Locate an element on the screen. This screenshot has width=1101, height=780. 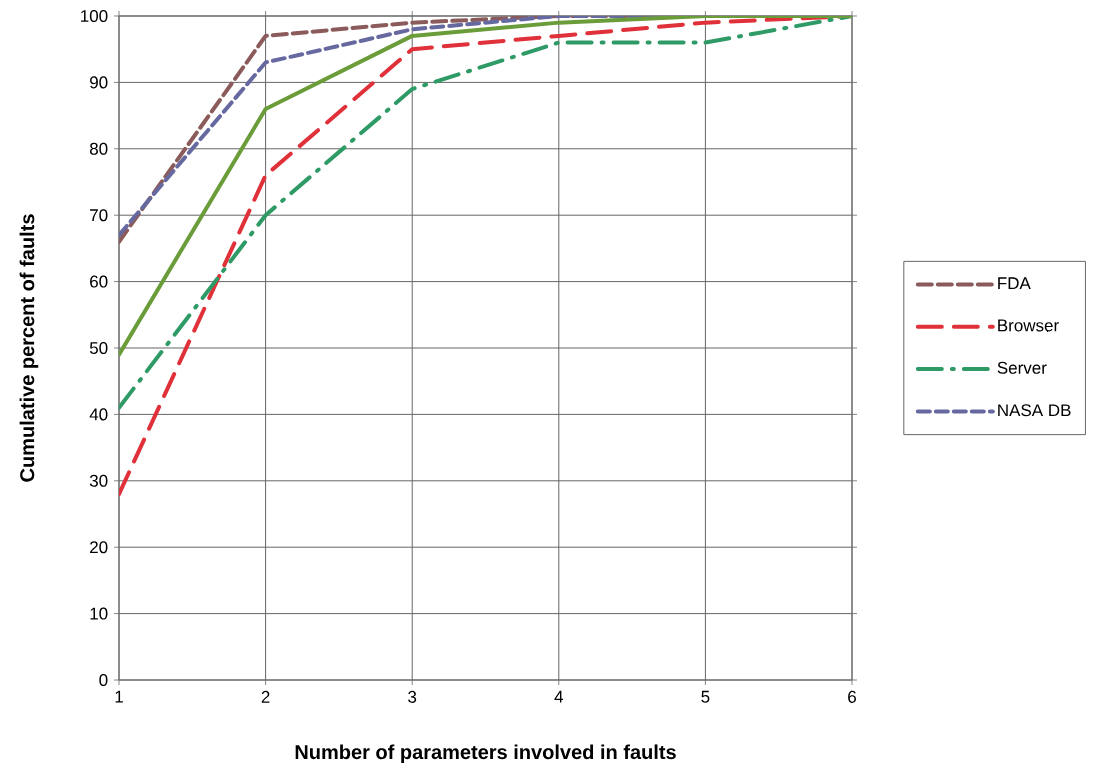
y-tick-label: 40 is located at coordinates (98, 414).